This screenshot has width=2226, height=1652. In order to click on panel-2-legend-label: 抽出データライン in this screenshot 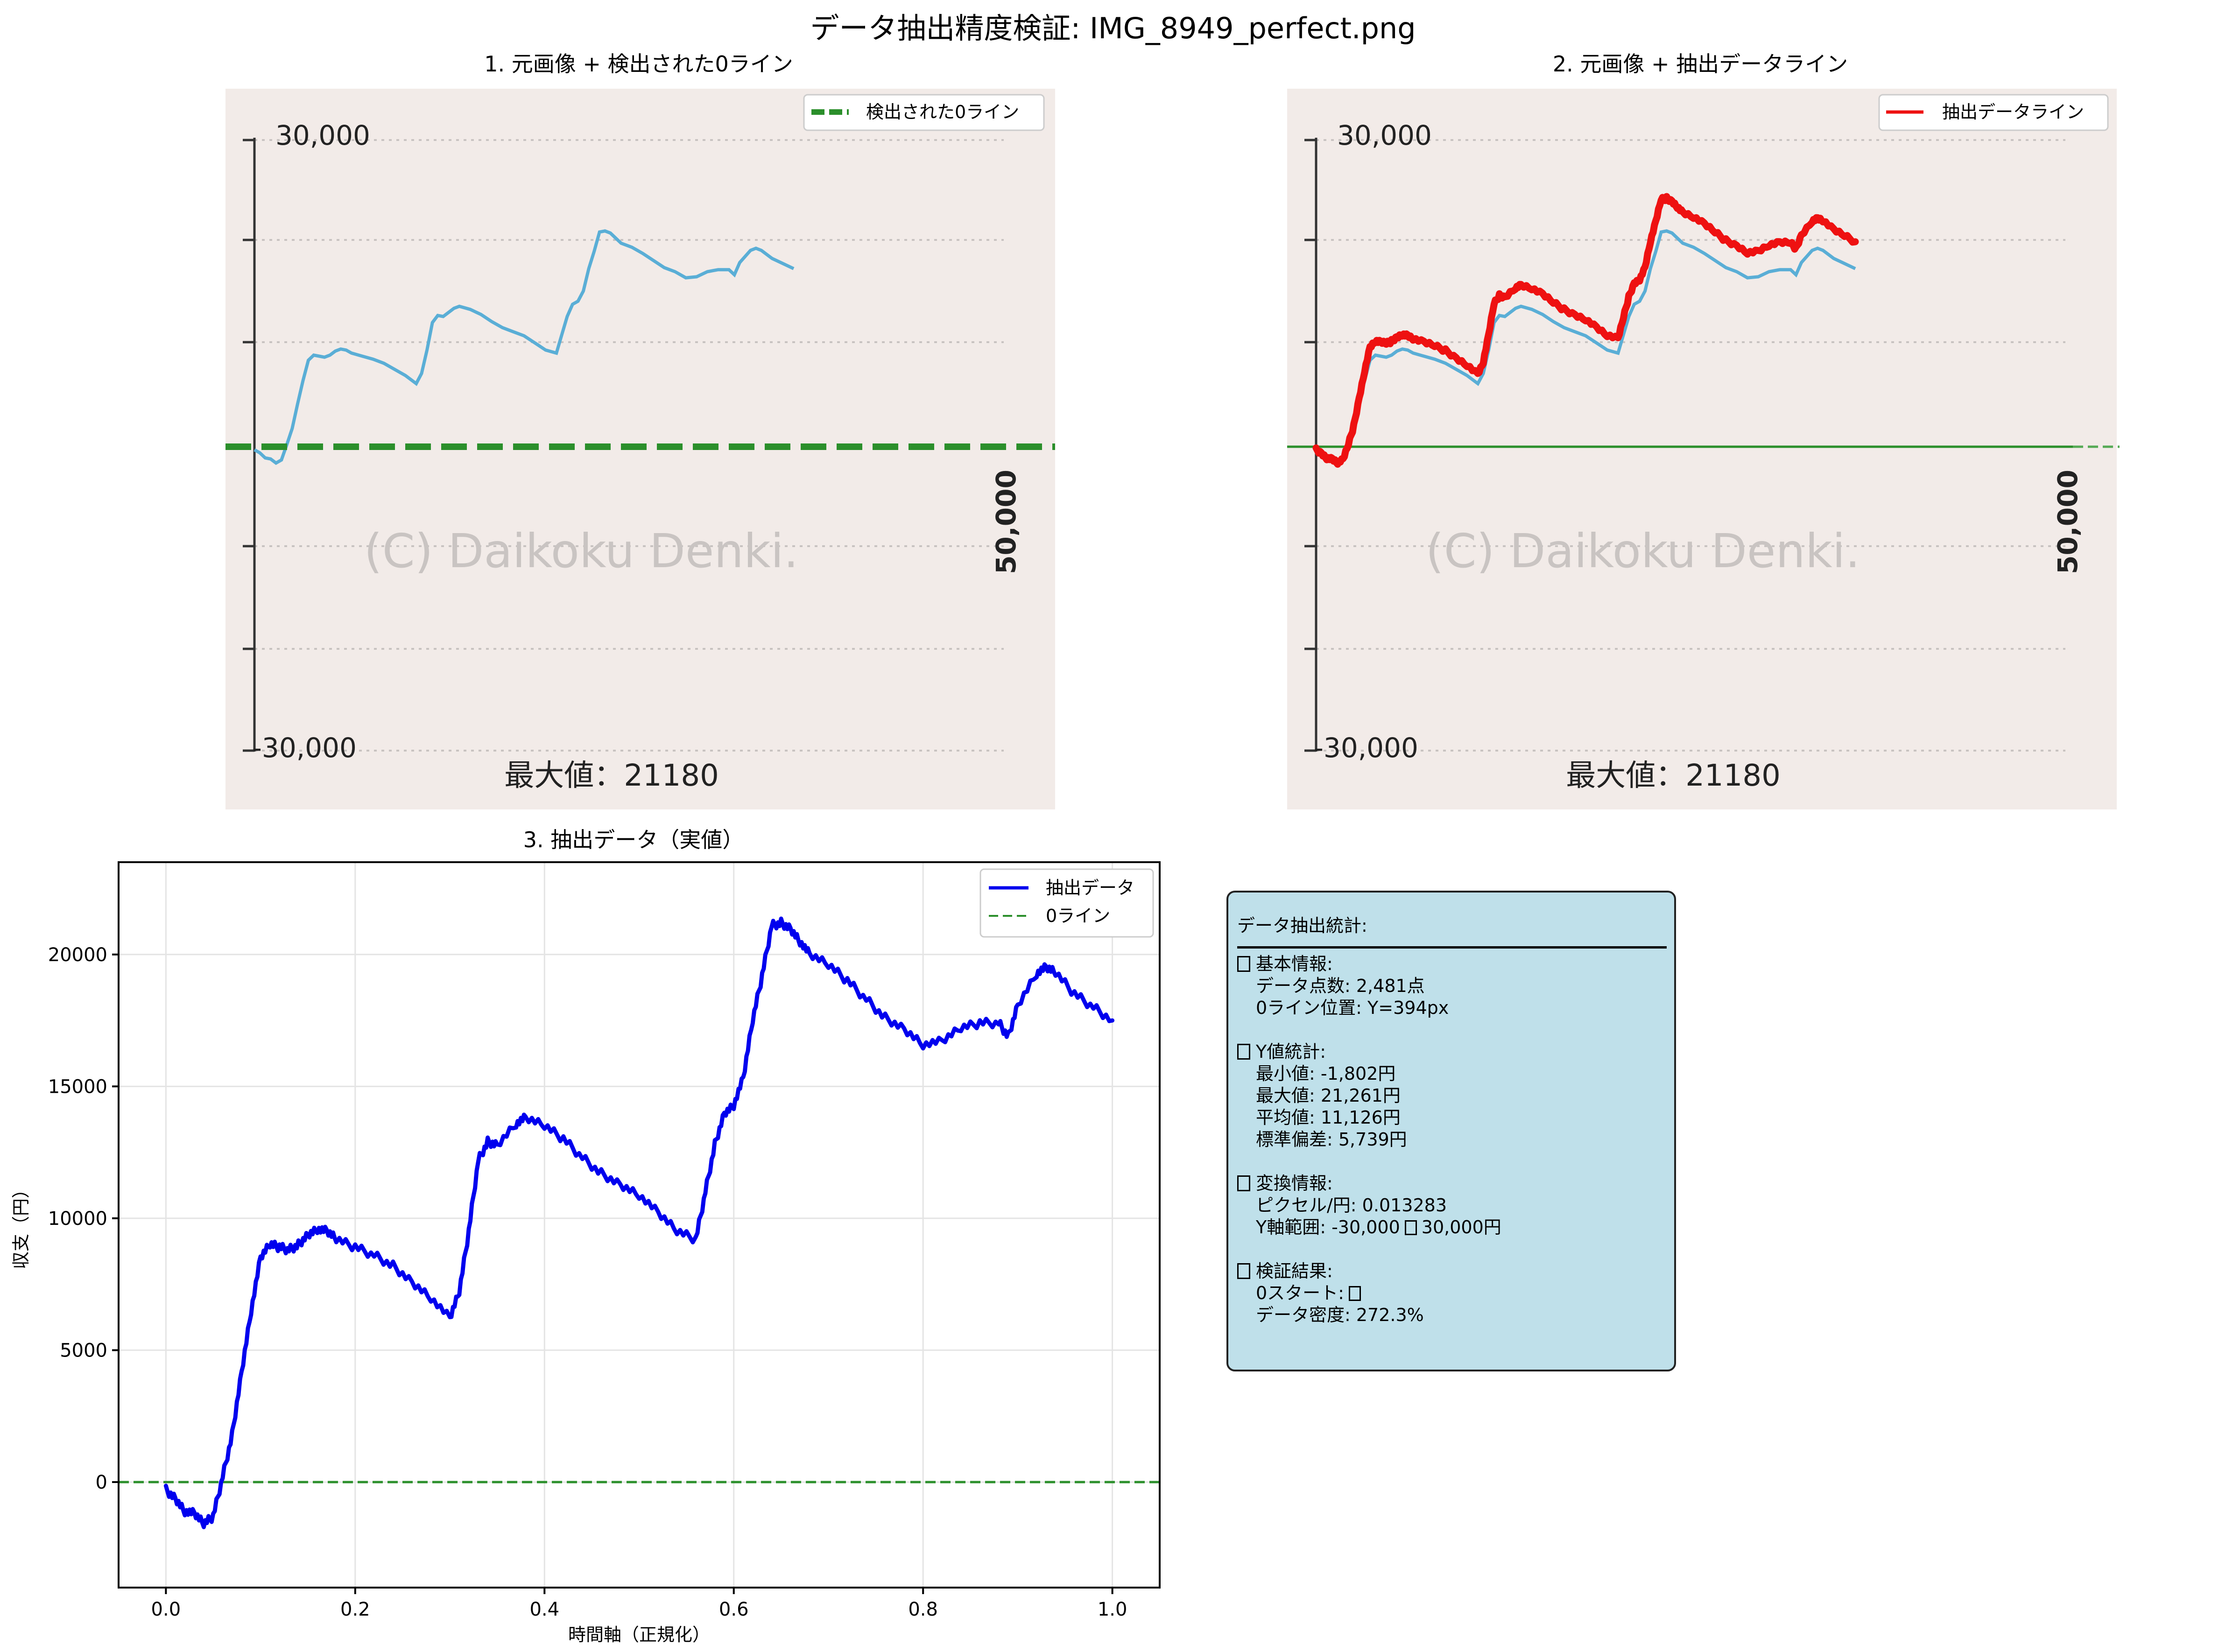, I will do `click(2013, 112)`.